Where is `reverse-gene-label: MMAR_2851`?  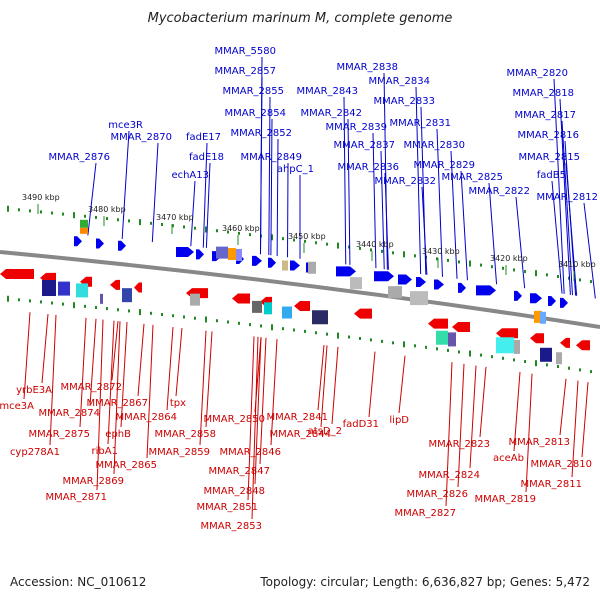 reverse-gene-label: MMAR_2851 is located at coordinates (228, 507).